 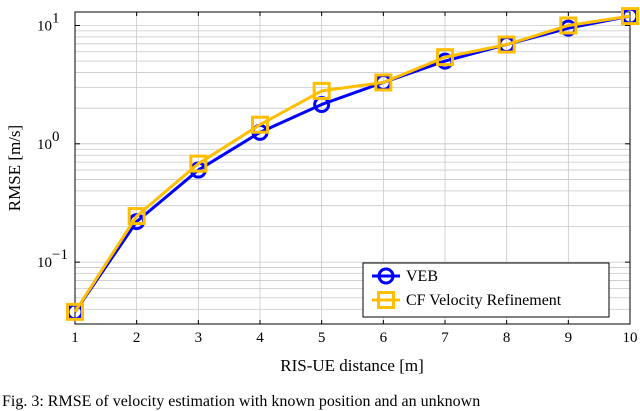 What do you see at coordinates (60, 255) in the screenshot?
I see `y-tick-exponent: −1` at bounding box center [60, 255].